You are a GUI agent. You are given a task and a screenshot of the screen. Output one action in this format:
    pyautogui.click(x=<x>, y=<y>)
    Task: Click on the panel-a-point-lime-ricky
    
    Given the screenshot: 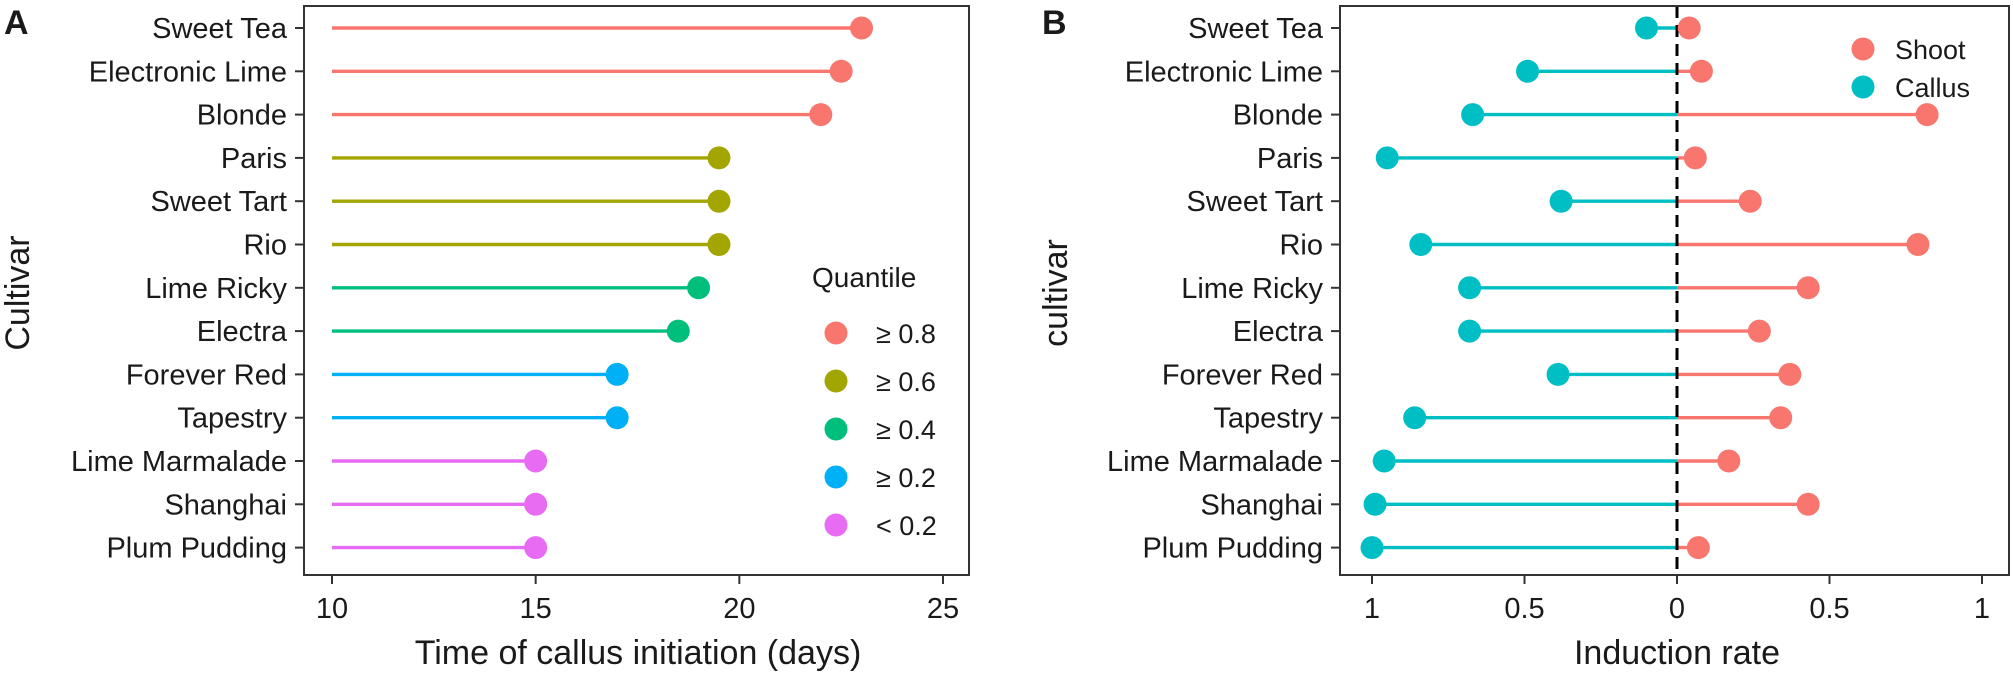 What is the action you would take?
    pyautogui.click(x=699, y=288)
    